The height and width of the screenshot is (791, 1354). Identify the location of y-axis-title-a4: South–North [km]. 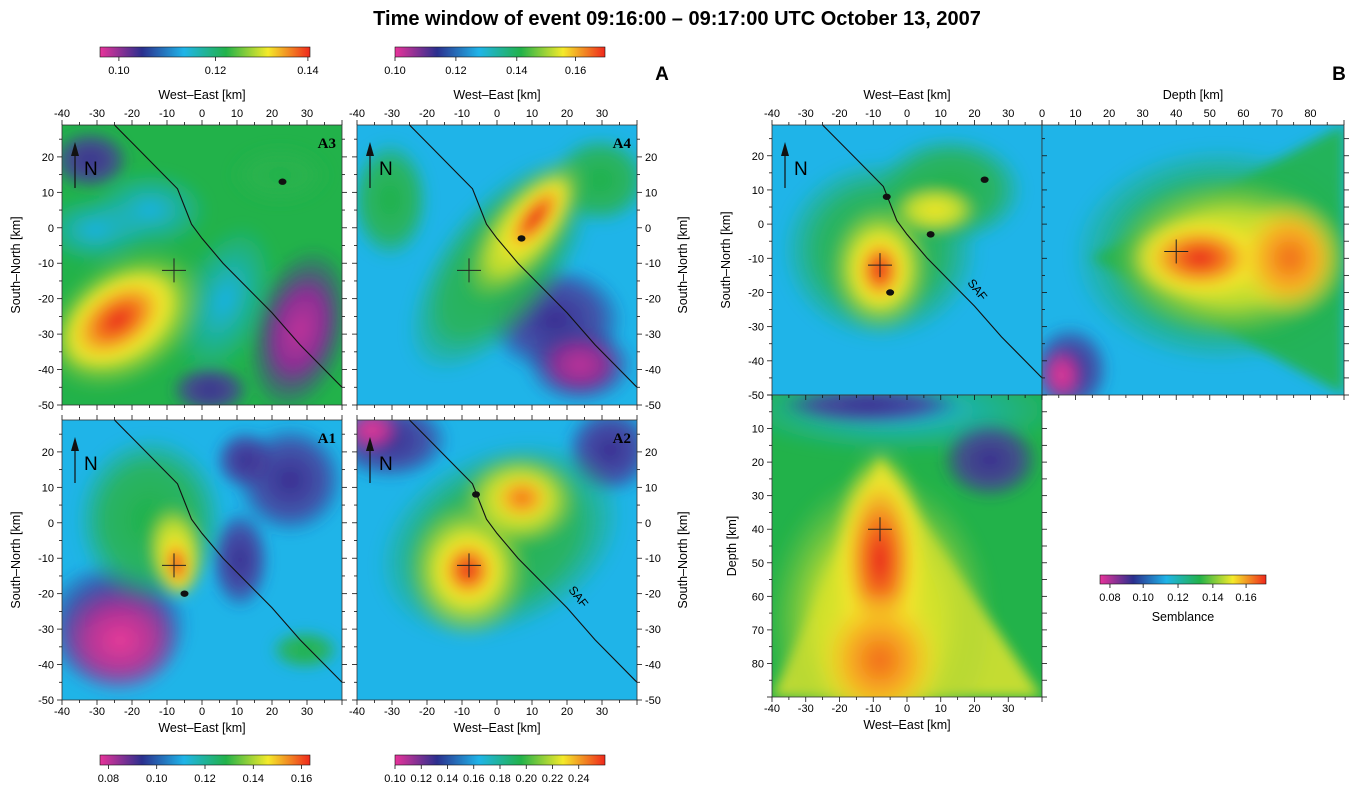
(683, 264).